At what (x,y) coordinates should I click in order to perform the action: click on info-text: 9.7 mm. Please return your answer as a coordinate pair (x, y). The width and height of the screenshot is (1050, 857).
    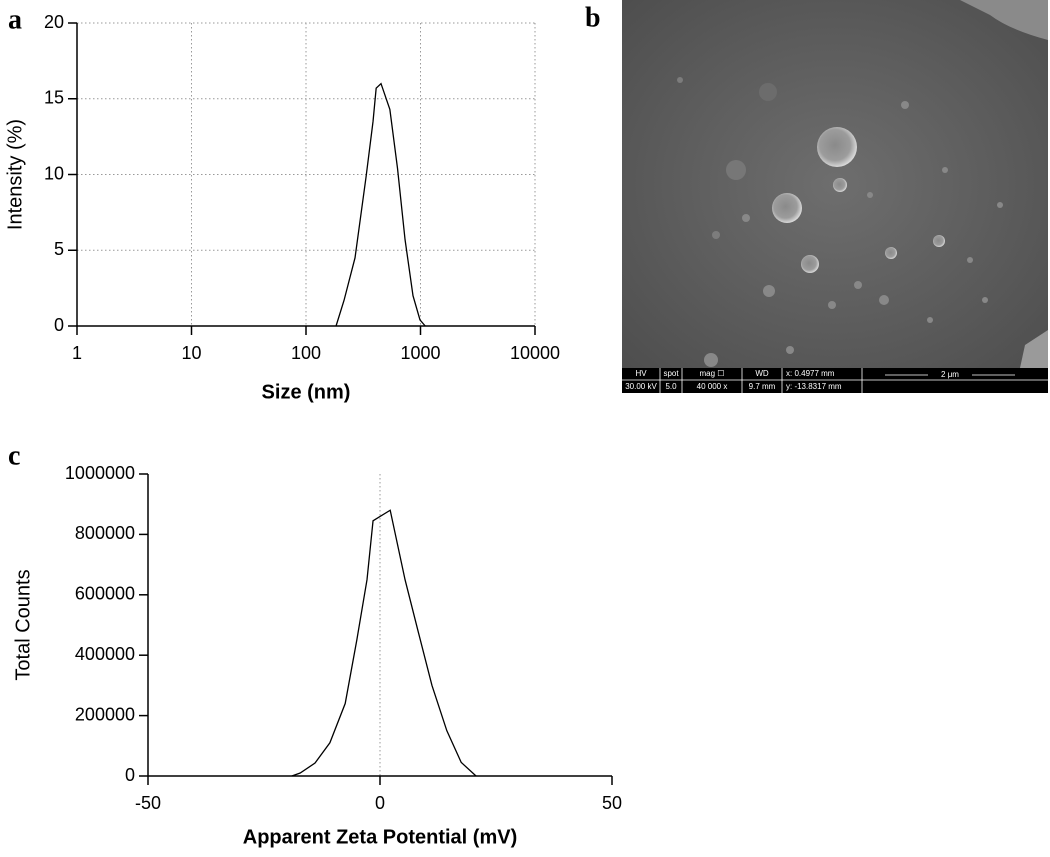
    Looking at the image, I should click on (762, 386).